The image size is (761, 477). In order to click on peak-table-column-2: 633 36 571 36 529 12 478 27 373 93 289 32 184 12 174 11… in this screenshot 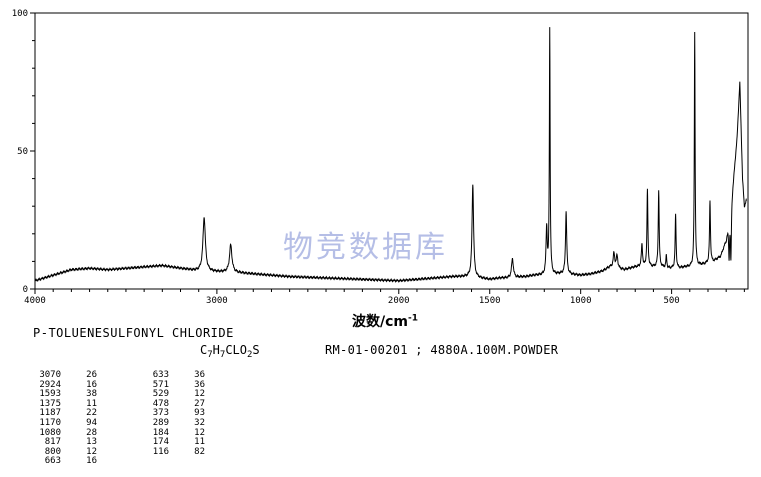, I will do `click(173, 414)`.